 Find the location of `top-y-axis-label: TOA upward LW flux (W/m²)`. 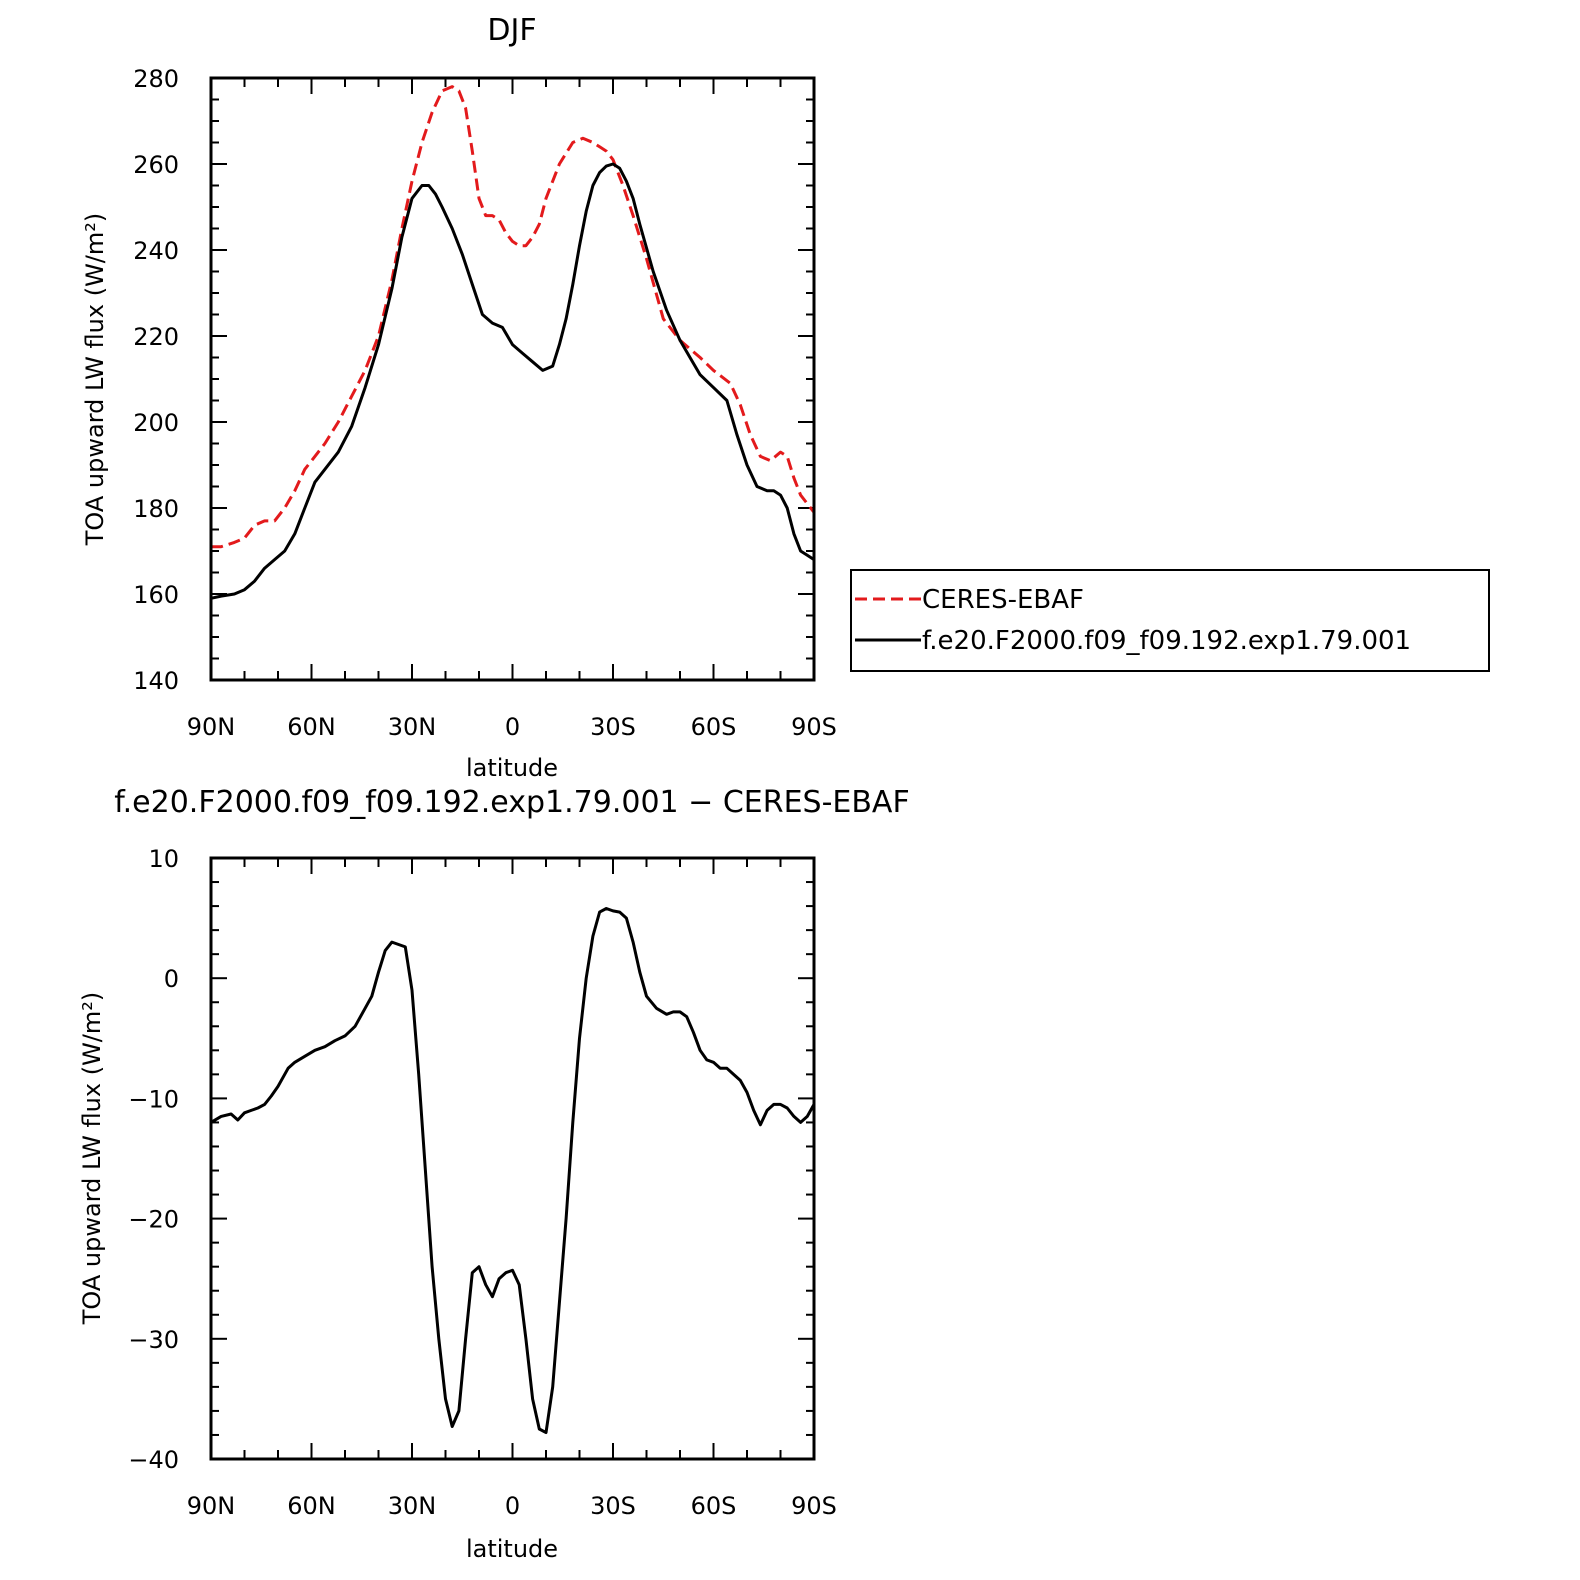

top-y-axis-label: TOA upward LW flux (W/m²) is located at coordinates (95, 380).